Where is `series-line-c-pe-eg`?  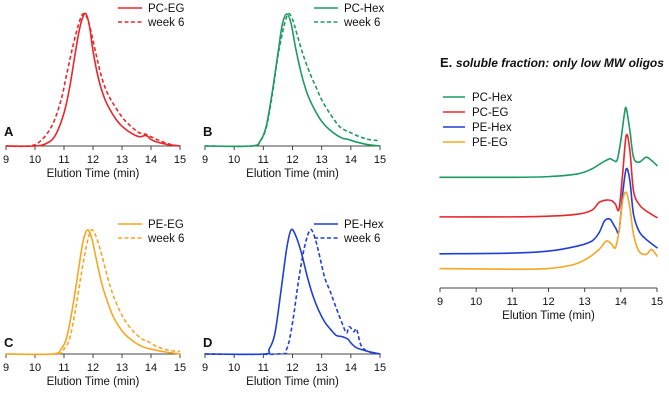 series-line-c-pe-eg is located at coordinates (93, 292).